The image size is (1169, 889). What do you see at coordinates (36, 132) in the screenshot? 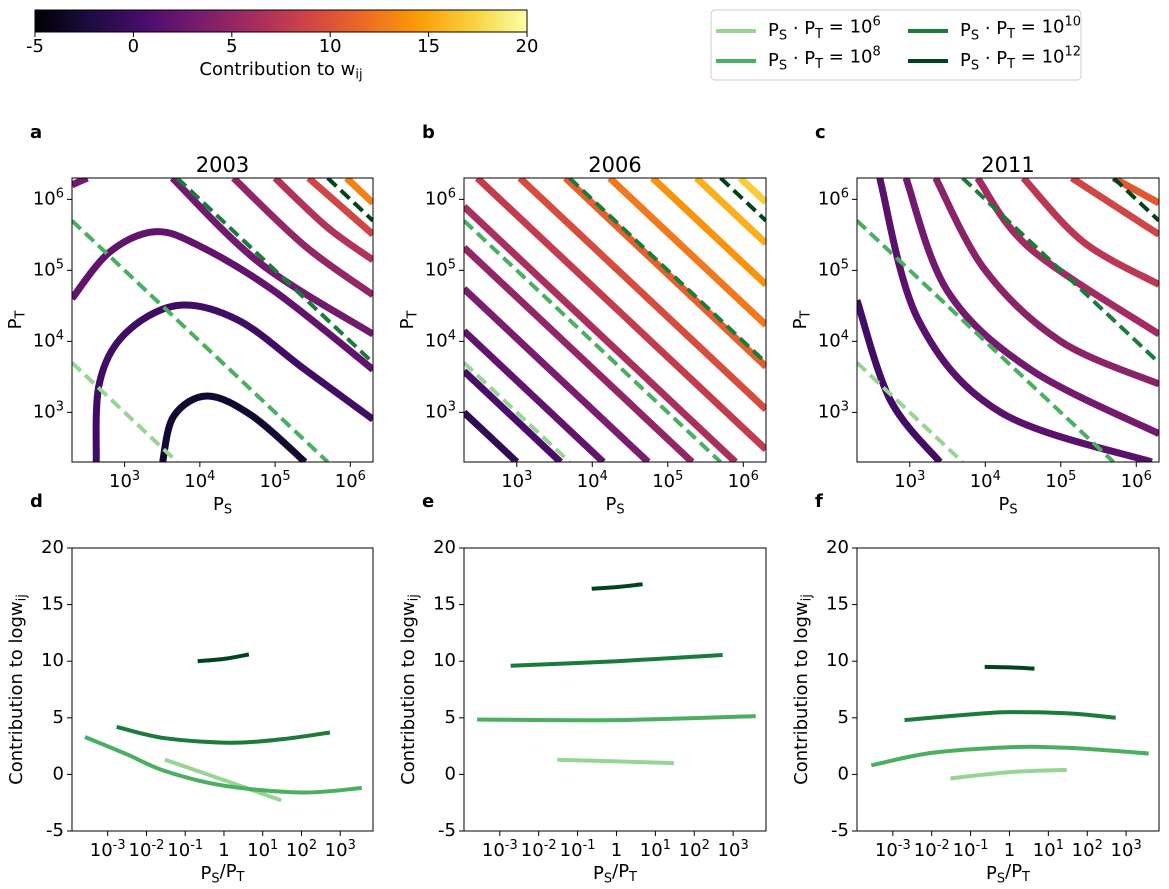
I see `panel-label: a` at bounding box center [36, 132].